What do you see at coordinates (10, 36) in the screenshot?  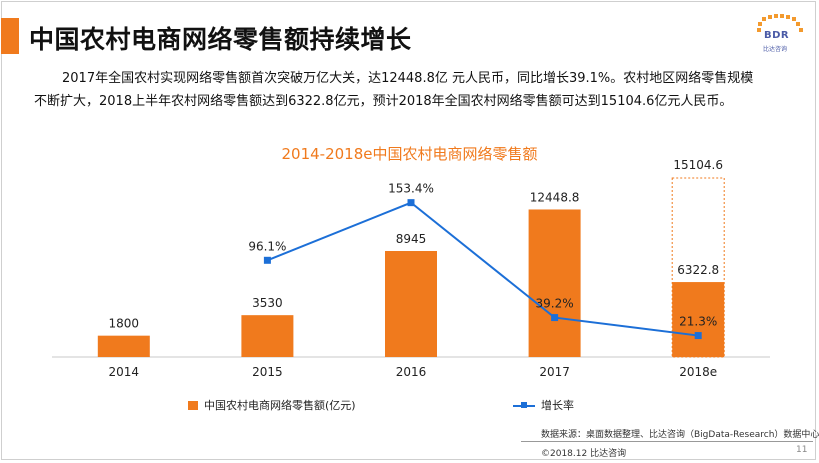 I see `title-accent-bar` at bounding box center [10, 36].